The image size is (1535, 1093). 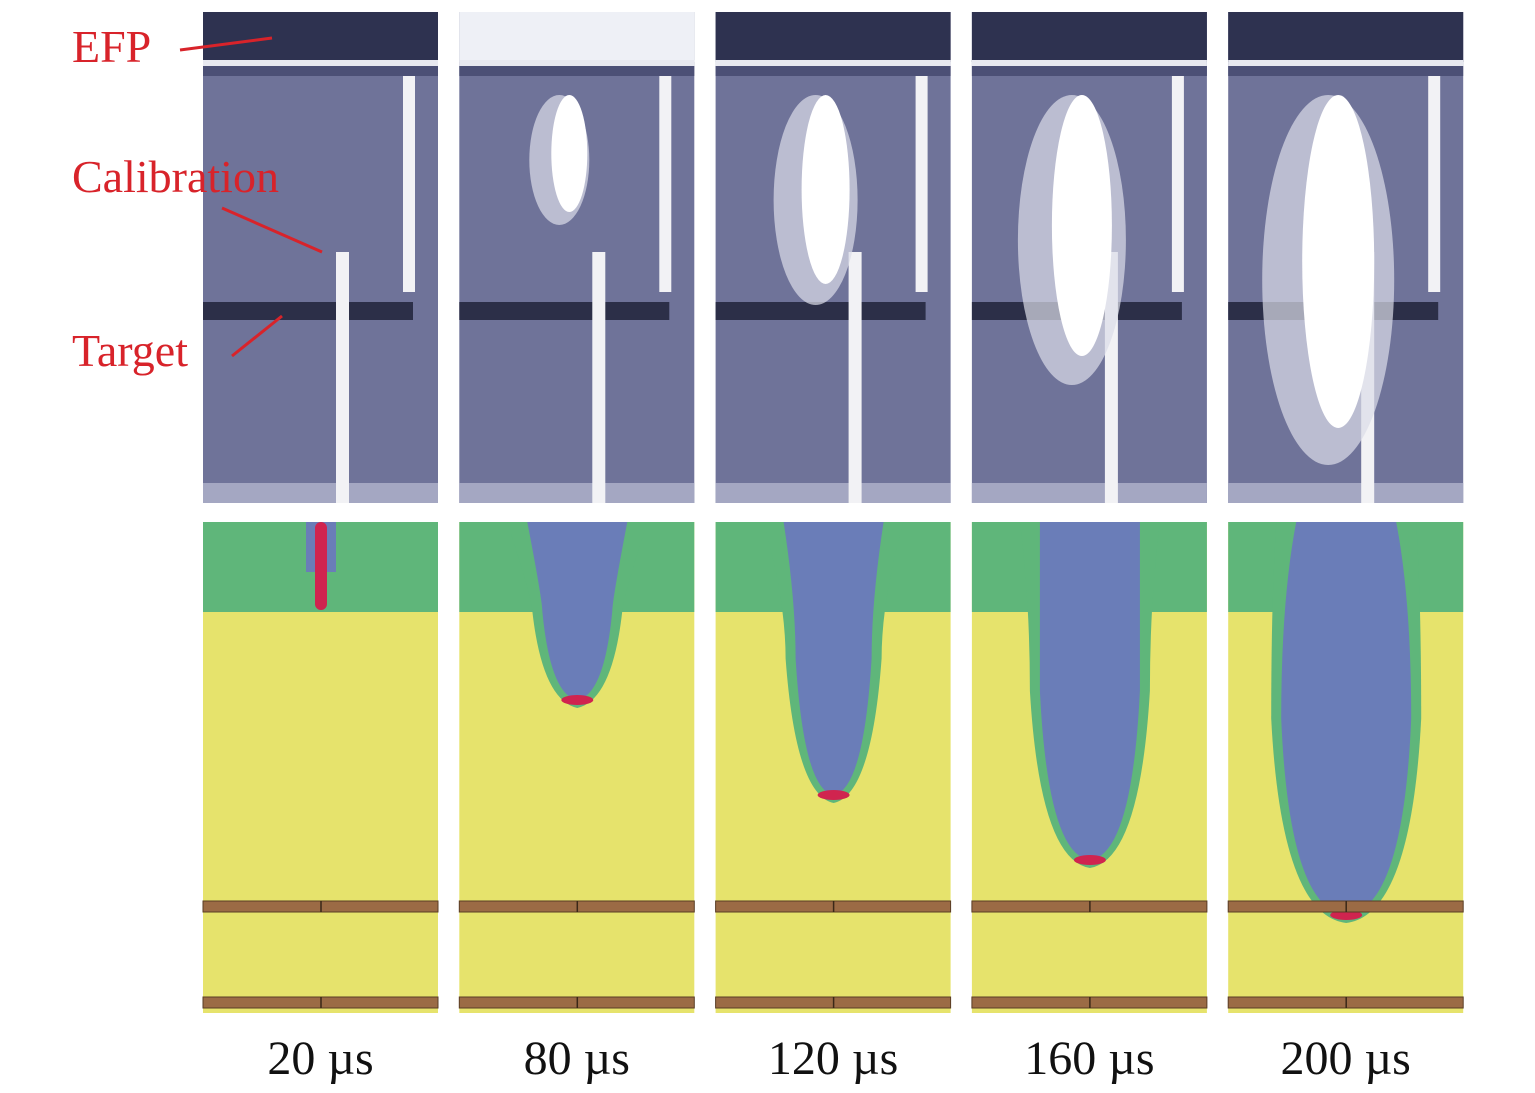 What do you see at coordinates (833, 1058) in the screenshot?
I see `time-label: 120 µs` at bounding box center [833, 1058].